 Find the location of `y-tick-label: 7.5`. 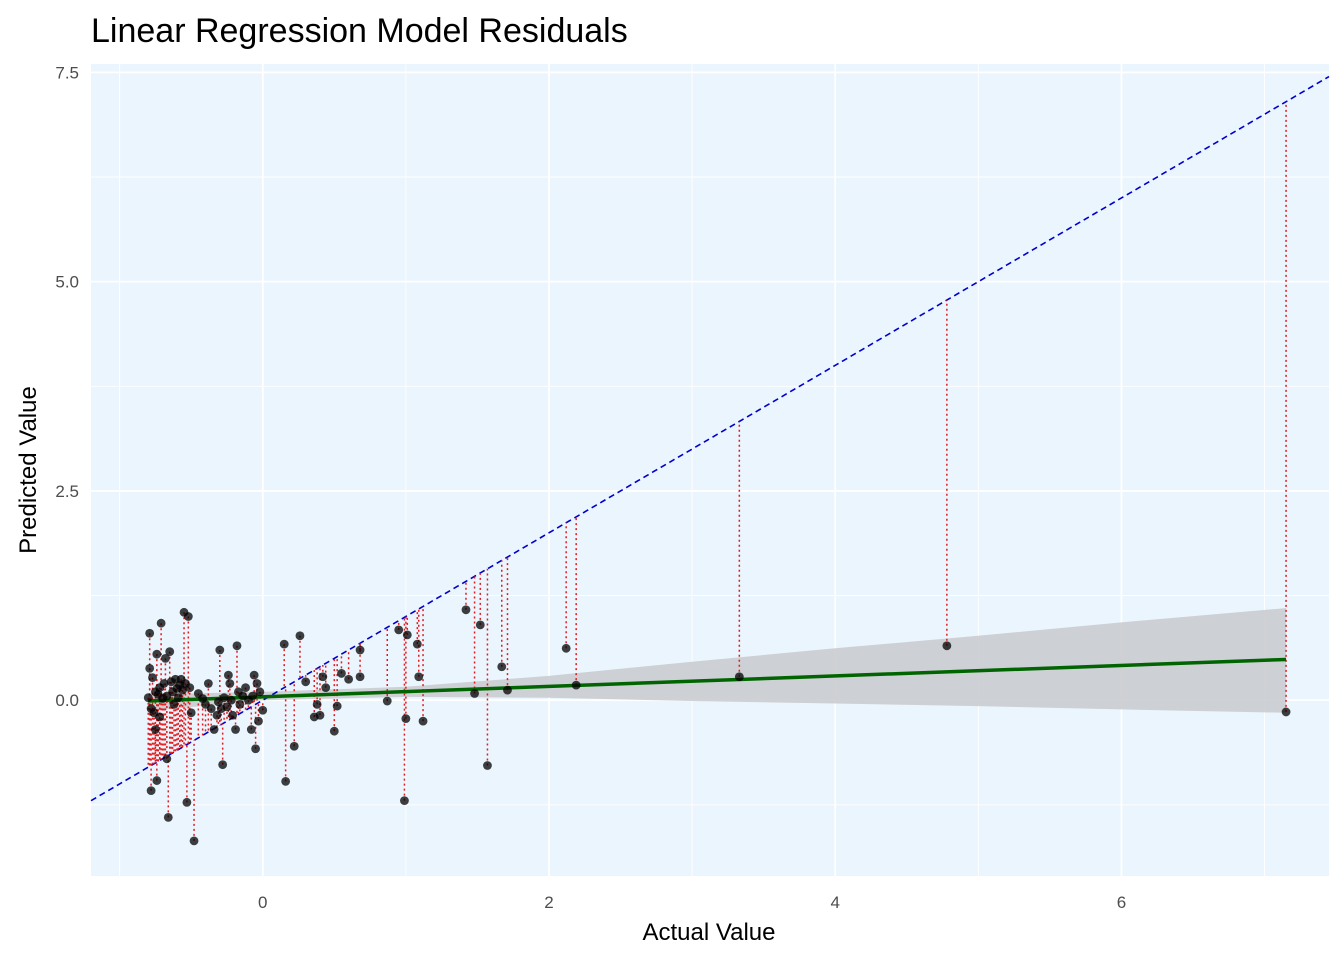

y-tick-label: 7.5 is located at coordinates (67, 72).